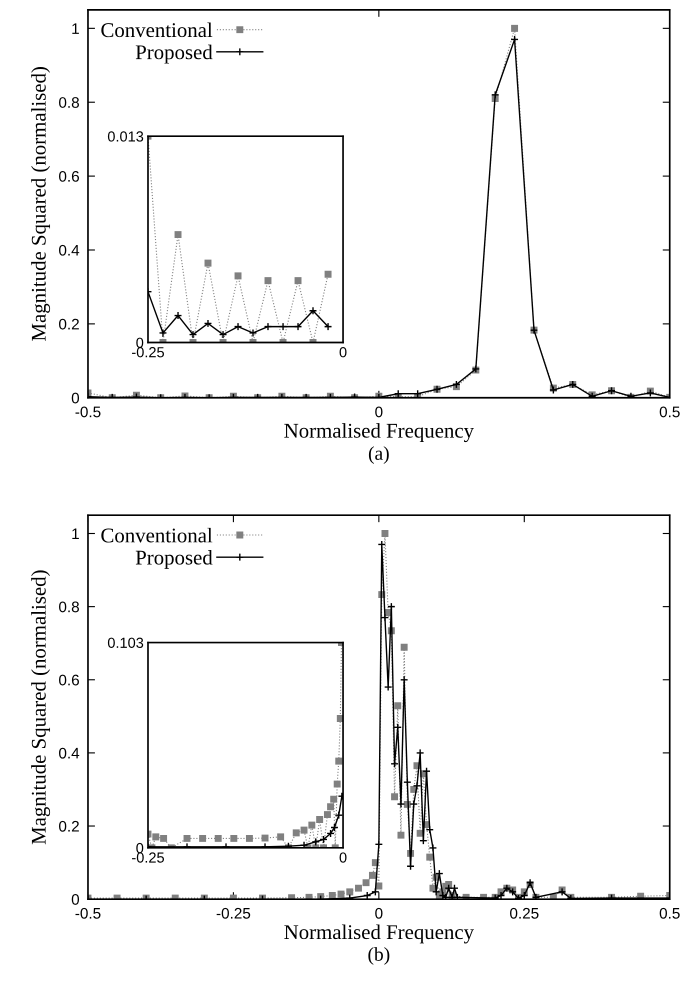 The height and width of the screenshot is (987, 682). Describe the element at coordinates (126, 643) in the screenshot. I see `y-tick-label: 0.103` at that location.